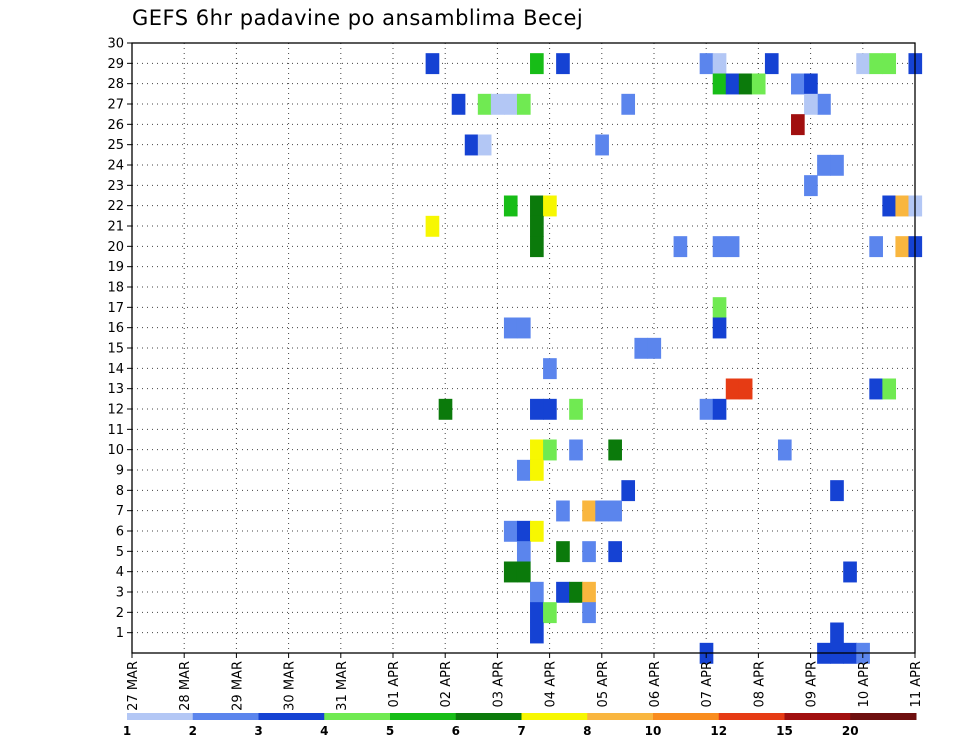 The width and height of the screenshot is (960, 742). What do you see at coordinates (394, 684) in the screenshot?
I see `x-tick-label: 01 APR` at bounding box center [394, 684].